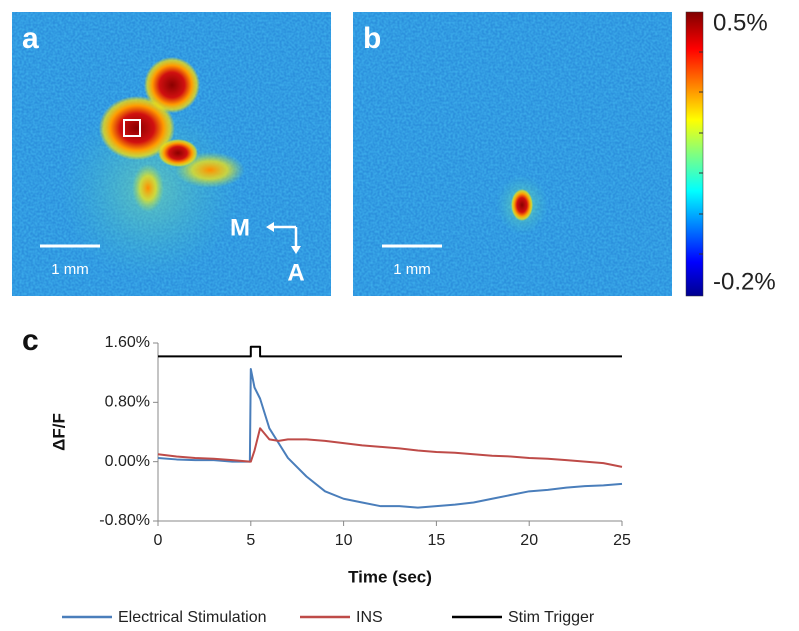 The width and height of the screenshot is (799, 631). What do you see at coordinates (127, 461) in the screenshot?
I see `y-tick-label: 0.00%` at bounding box center [127, 461].